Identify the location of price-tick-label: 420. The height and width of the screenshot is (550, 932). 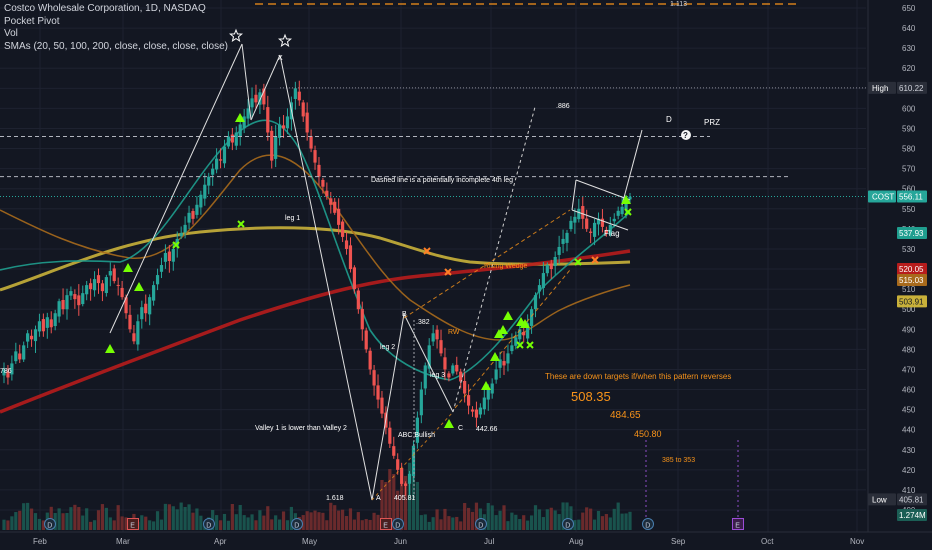
(909, 470).